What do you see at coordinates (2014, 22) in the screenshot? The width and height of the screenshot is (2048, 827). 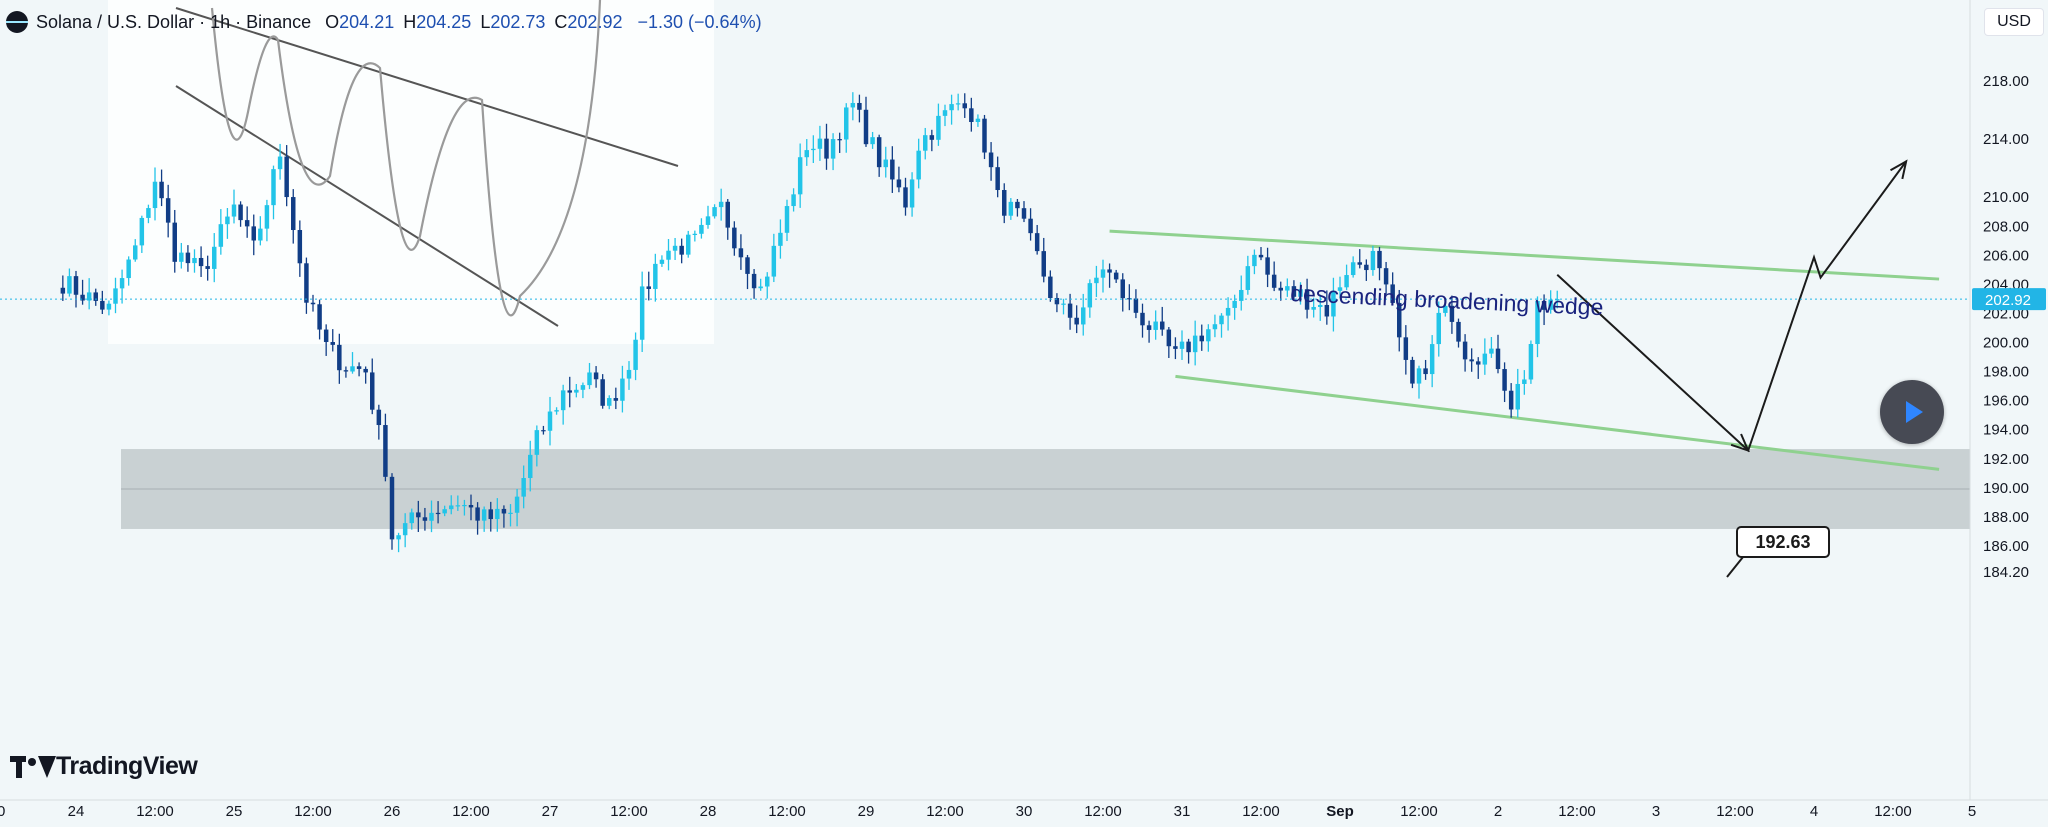 I see `currency-button: USD` at bounding box center [2014, 22].